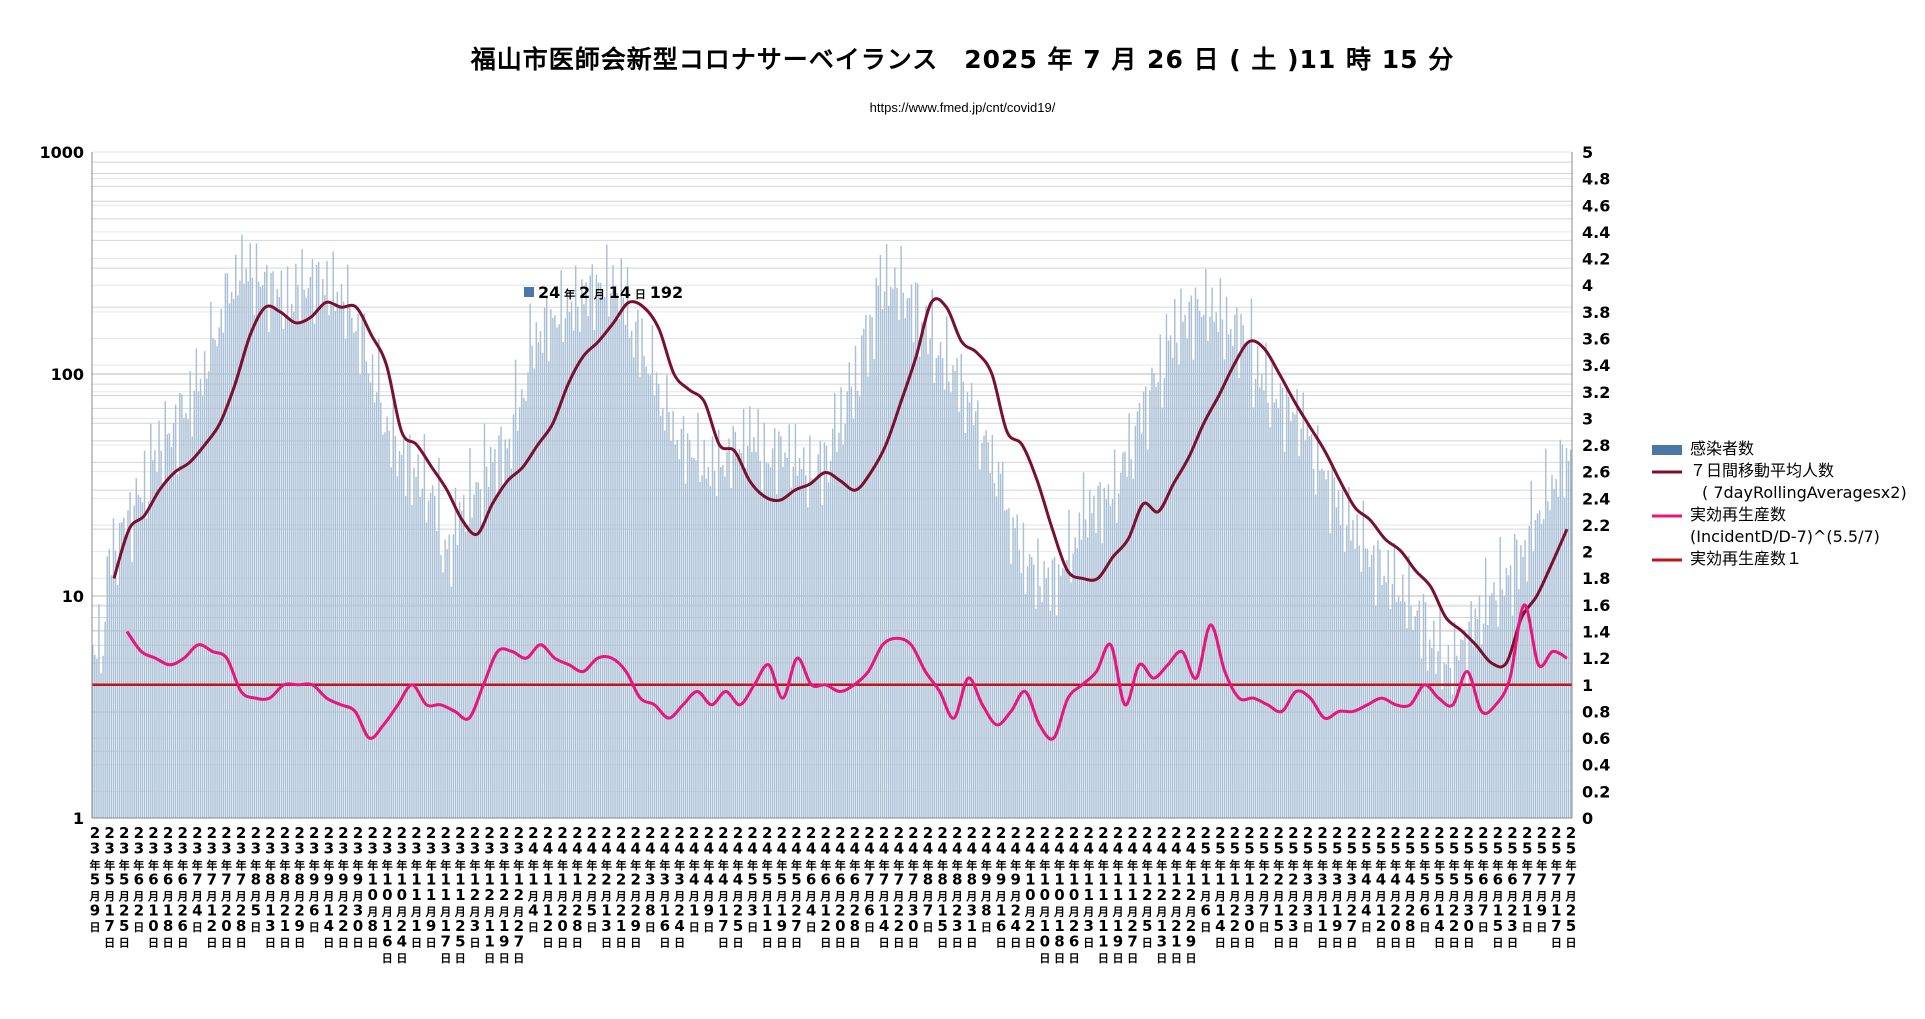 This screenshot has width=1925, height=1019. I want to click on source-url: https://www.fmed.jp/cnt/covid19/, so click(962, 107).